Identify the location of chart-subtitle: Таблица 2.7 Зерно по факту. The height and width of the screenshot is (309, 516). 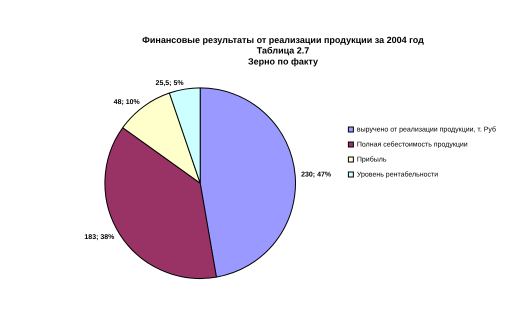
(283, 56).